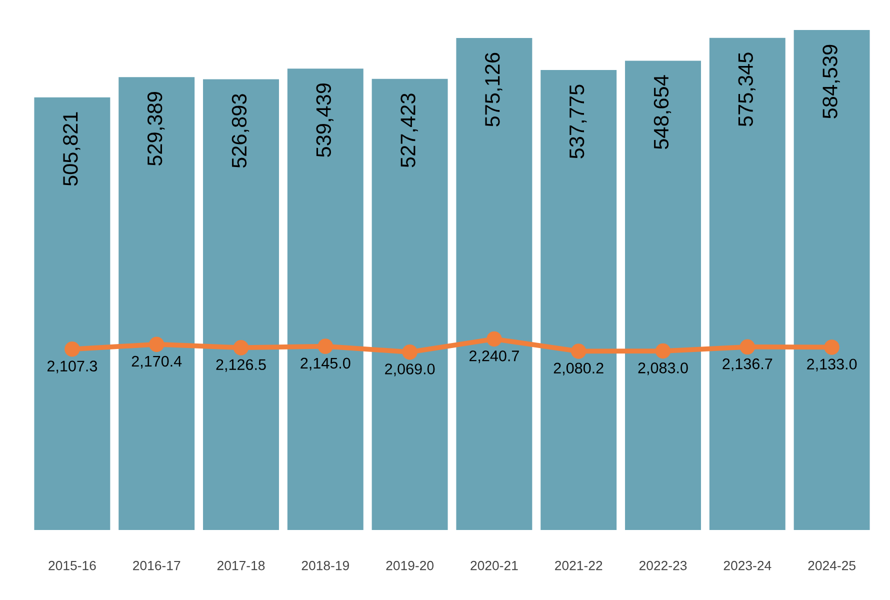 Image resolution: width=890 pixels, height=600 pixels. What do you see at coordinates (157, 362) in the screenshot?
I see `data-label: 2,170.4` at bounding box center [157, 362].